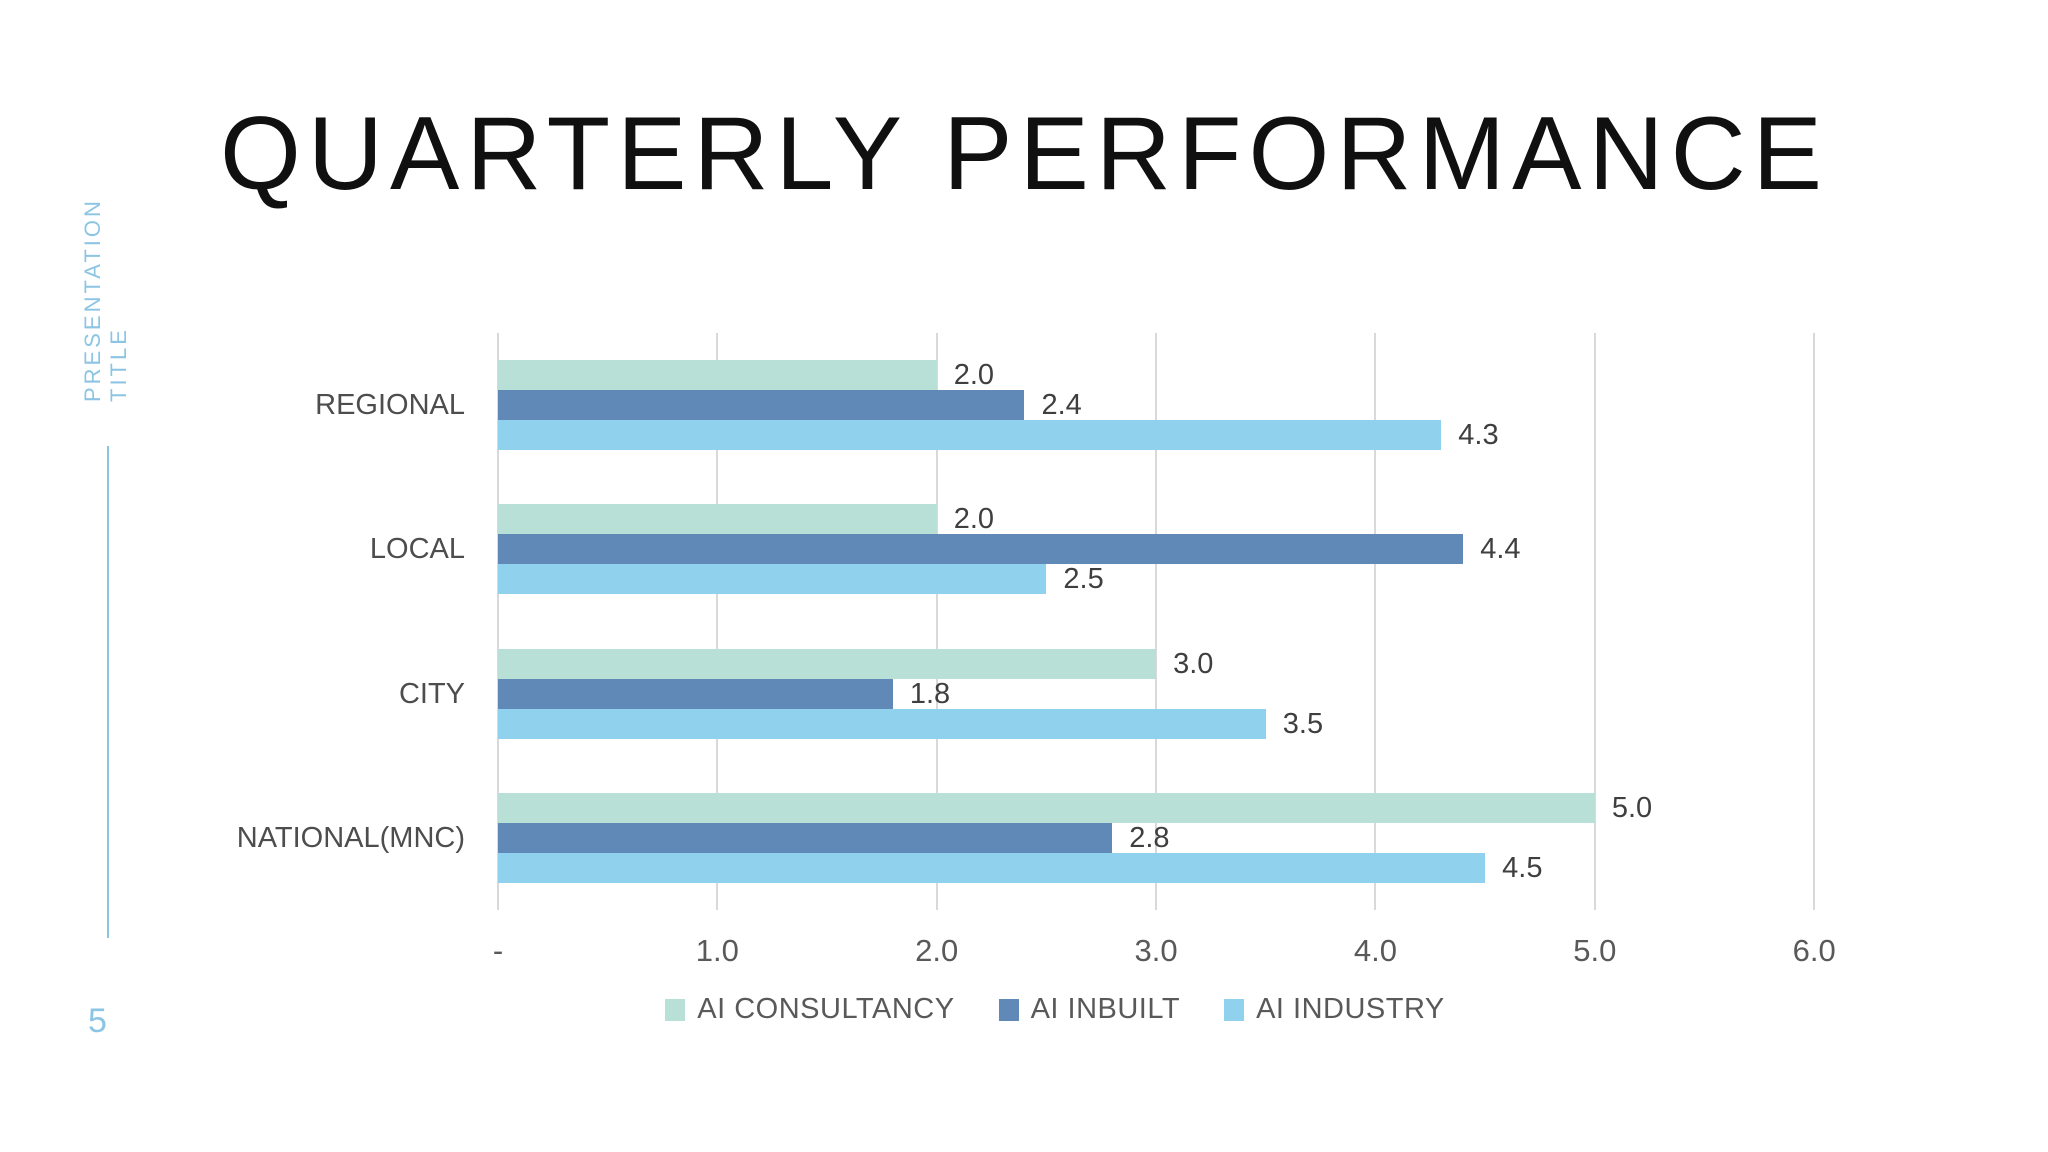 Image resolution: width=2048 pixels, height=1152 pixels. Describe the element at coordinates (717, 950) in the screenshot. I see `x-tick-label: 1.0` at that location.